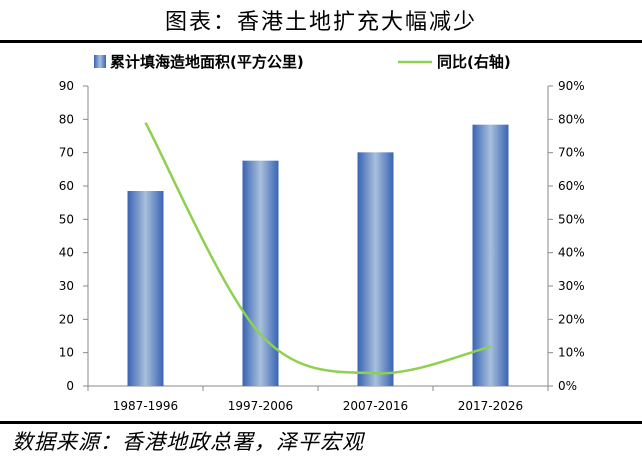 The height and width of the screenshot is (462, 642). What do you see at coordinates (320, 22) in the screenshot?
I see `page-title: 图表：香港土地扩充大幅减少` at bounding box center [320, 22].